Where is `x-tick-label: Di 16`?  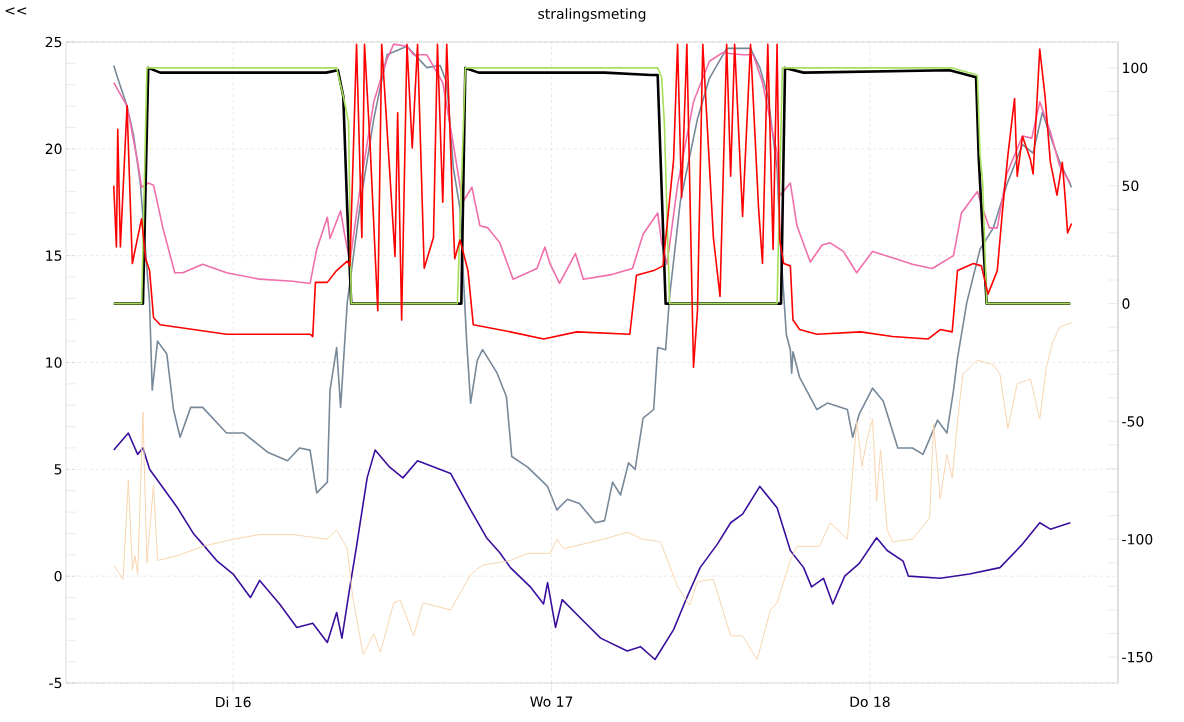
x-tick-label: Di 16 is located at coordinates (233, 702).